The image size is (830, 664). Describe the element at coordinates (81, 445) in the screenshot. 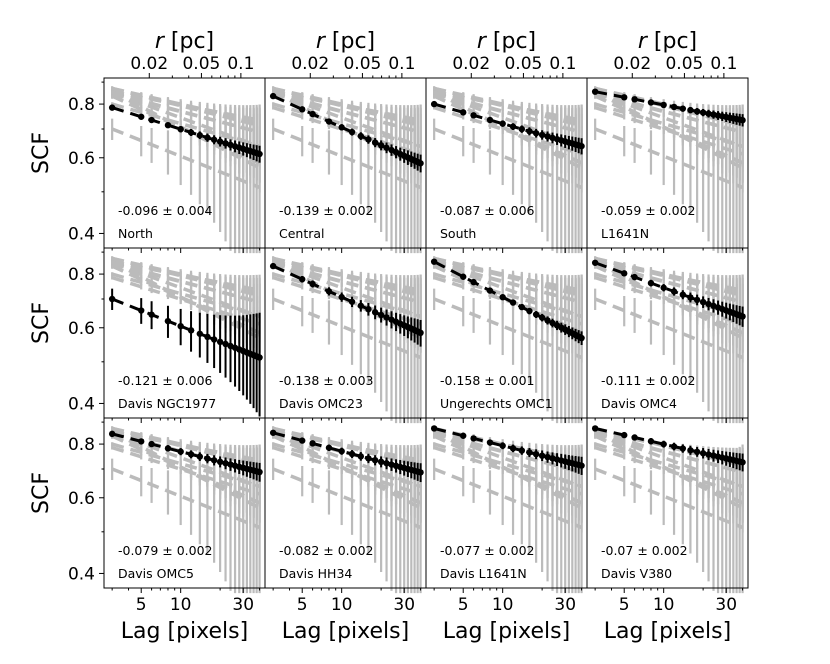

I see `y-tick-label: 0.8` at that location.